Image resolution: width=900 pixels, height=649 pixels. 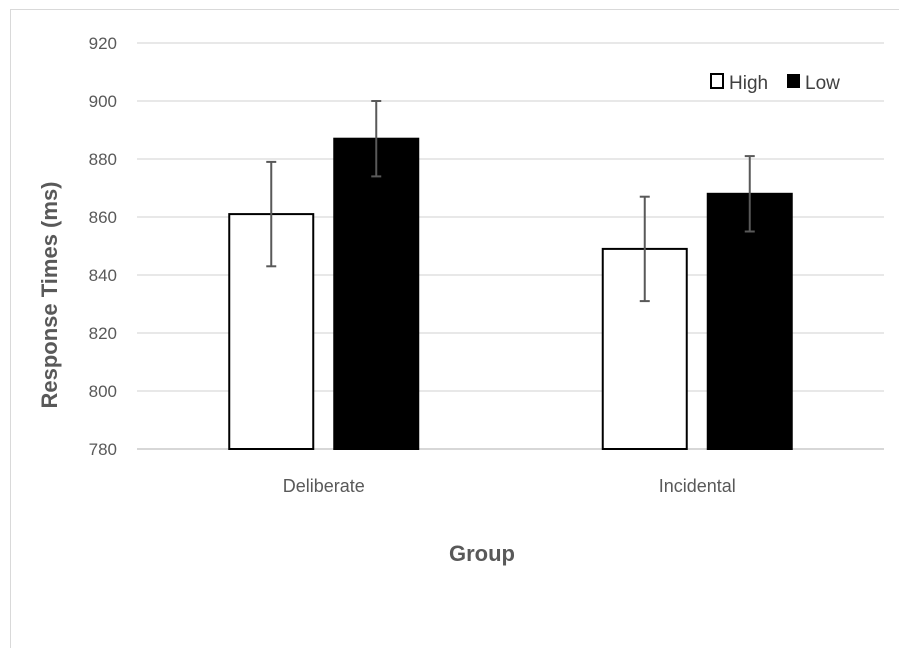 I want to click on legend-swatch-high, so click(x=717, y=81).